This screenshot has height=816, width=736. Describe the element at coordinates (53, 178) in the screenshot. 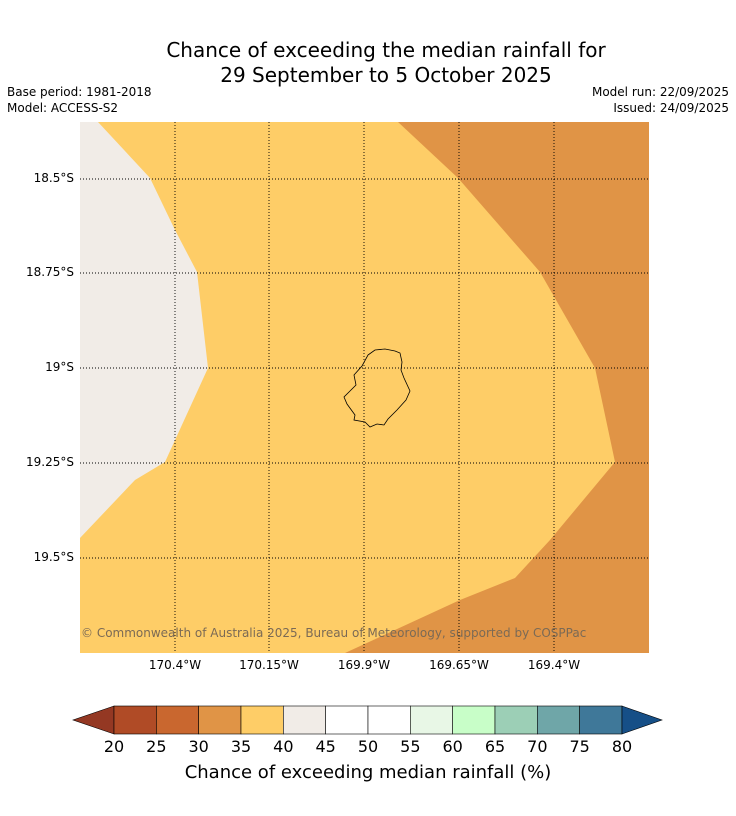

I see `lat-label-18-5: 18.5°S` at that location.